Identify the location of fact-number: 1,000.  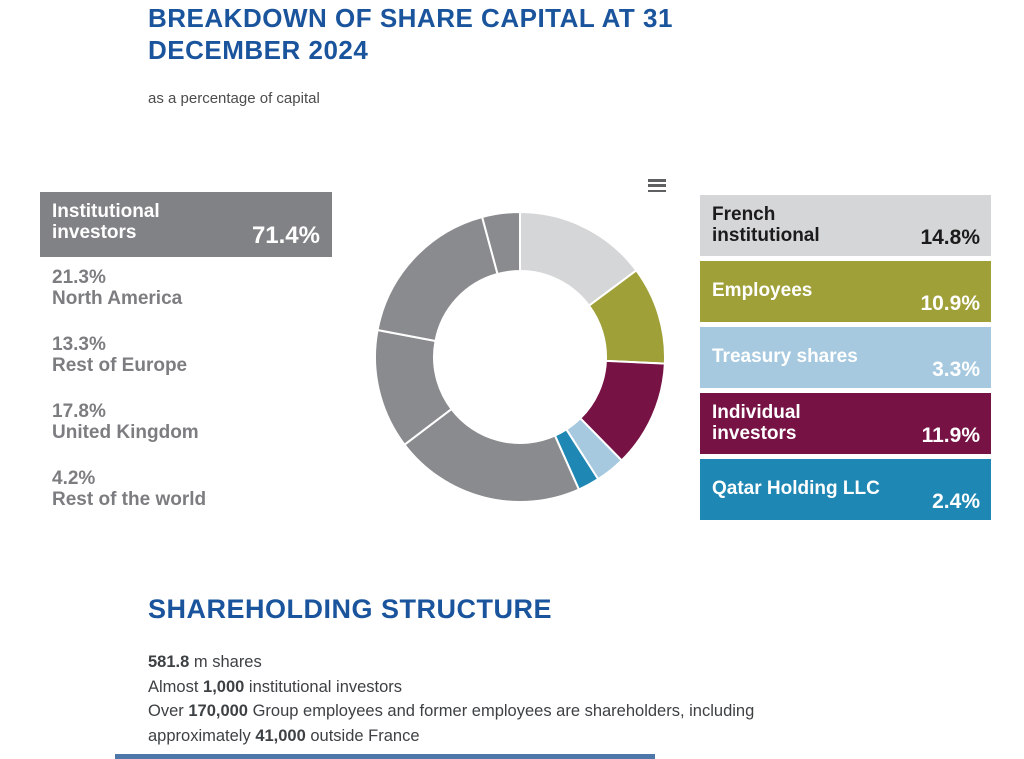
(224, 686).